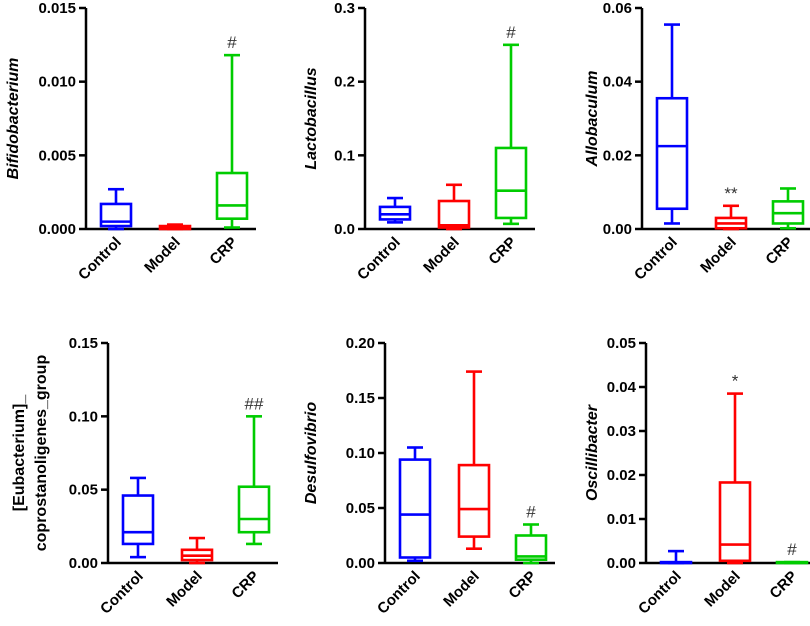 The image size is (810, 626). I want to click on y-tick-label: 0.015, so click(57, 8).